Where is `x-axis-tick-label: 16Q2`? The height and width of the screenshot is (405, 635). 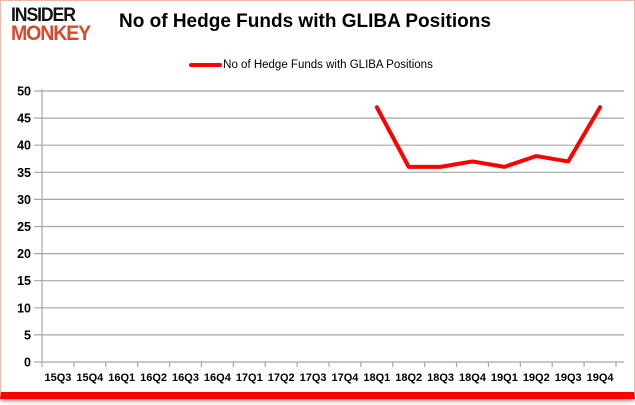
x-axis-tick-label: 16Q2 is located at coordinates (153, 378).